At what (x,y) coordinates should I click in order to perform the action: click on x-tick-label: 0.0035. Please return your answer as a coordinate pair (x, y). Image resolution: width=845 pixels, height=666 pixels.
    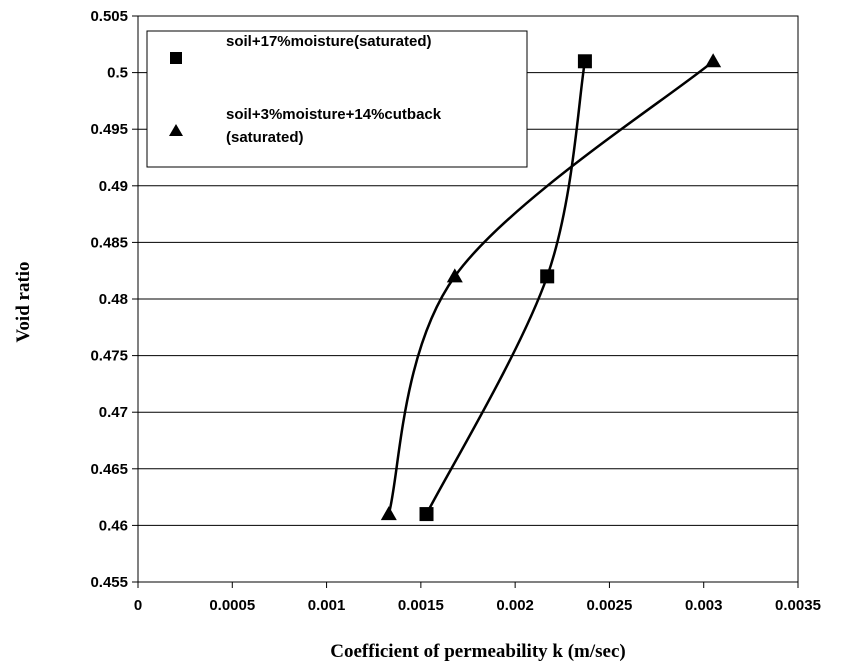
    Looking at the image, I should click on (798, 605).